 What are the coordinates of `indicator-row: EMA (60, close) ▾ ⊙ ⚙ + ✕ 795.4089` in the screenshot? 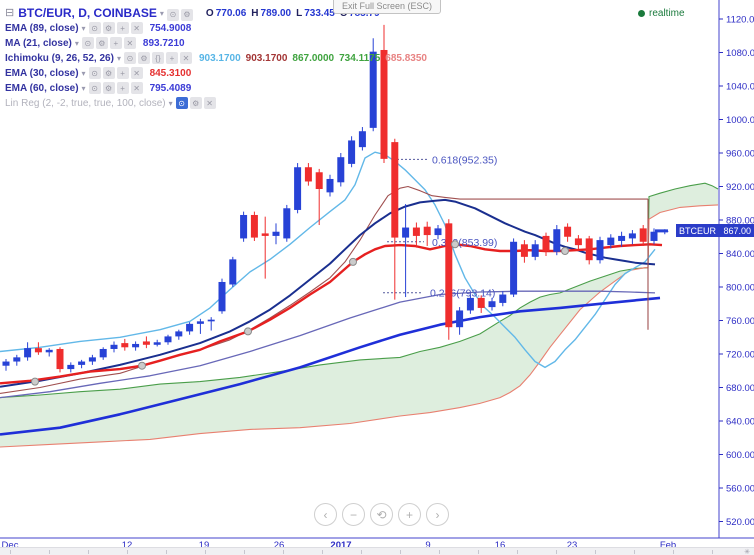 It's located at (218, 88).